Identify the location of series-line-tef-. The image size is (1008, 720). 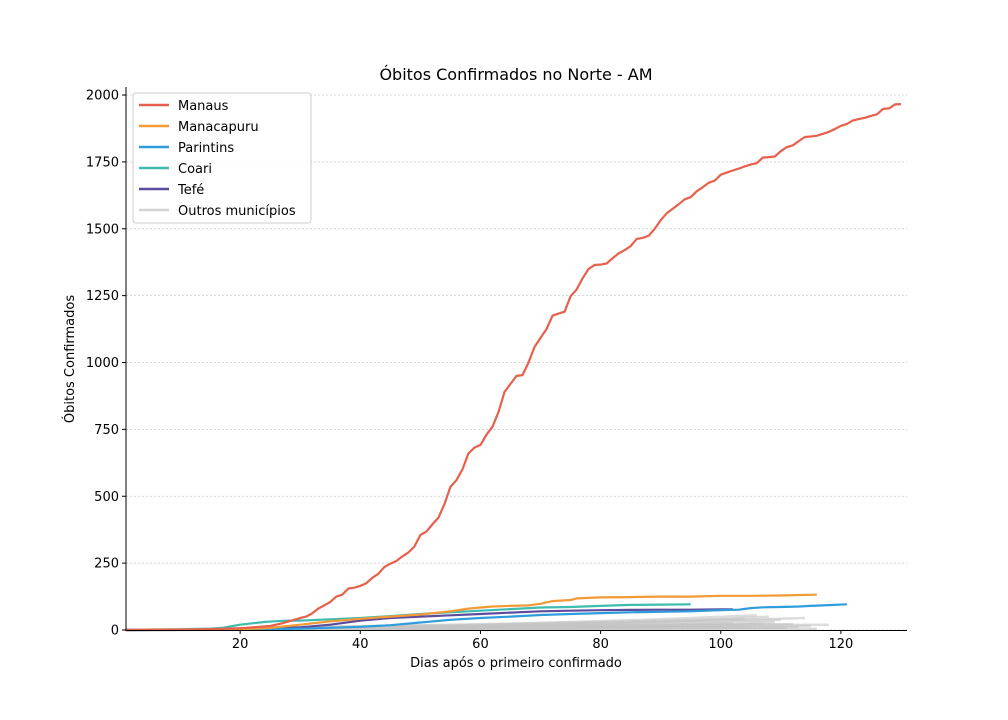
(429, 620).